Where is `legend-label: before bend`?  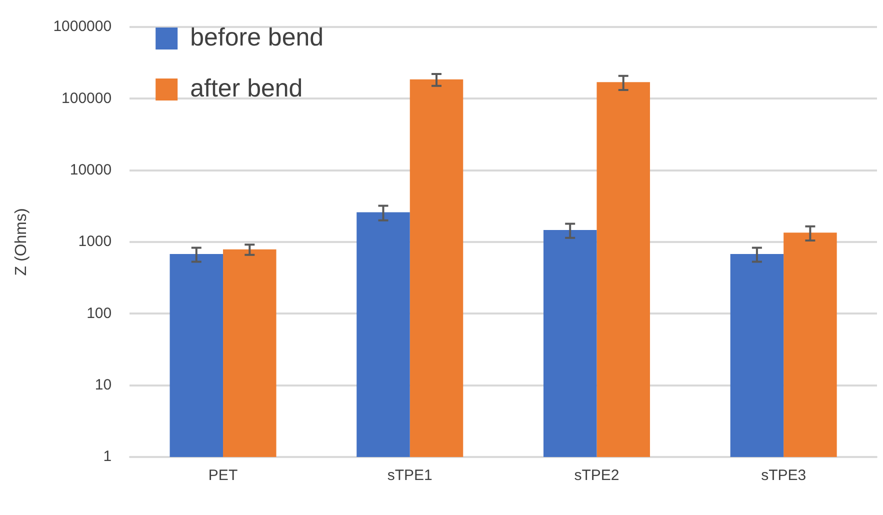
legend-label: before bend is located at coordinates (257, 37).